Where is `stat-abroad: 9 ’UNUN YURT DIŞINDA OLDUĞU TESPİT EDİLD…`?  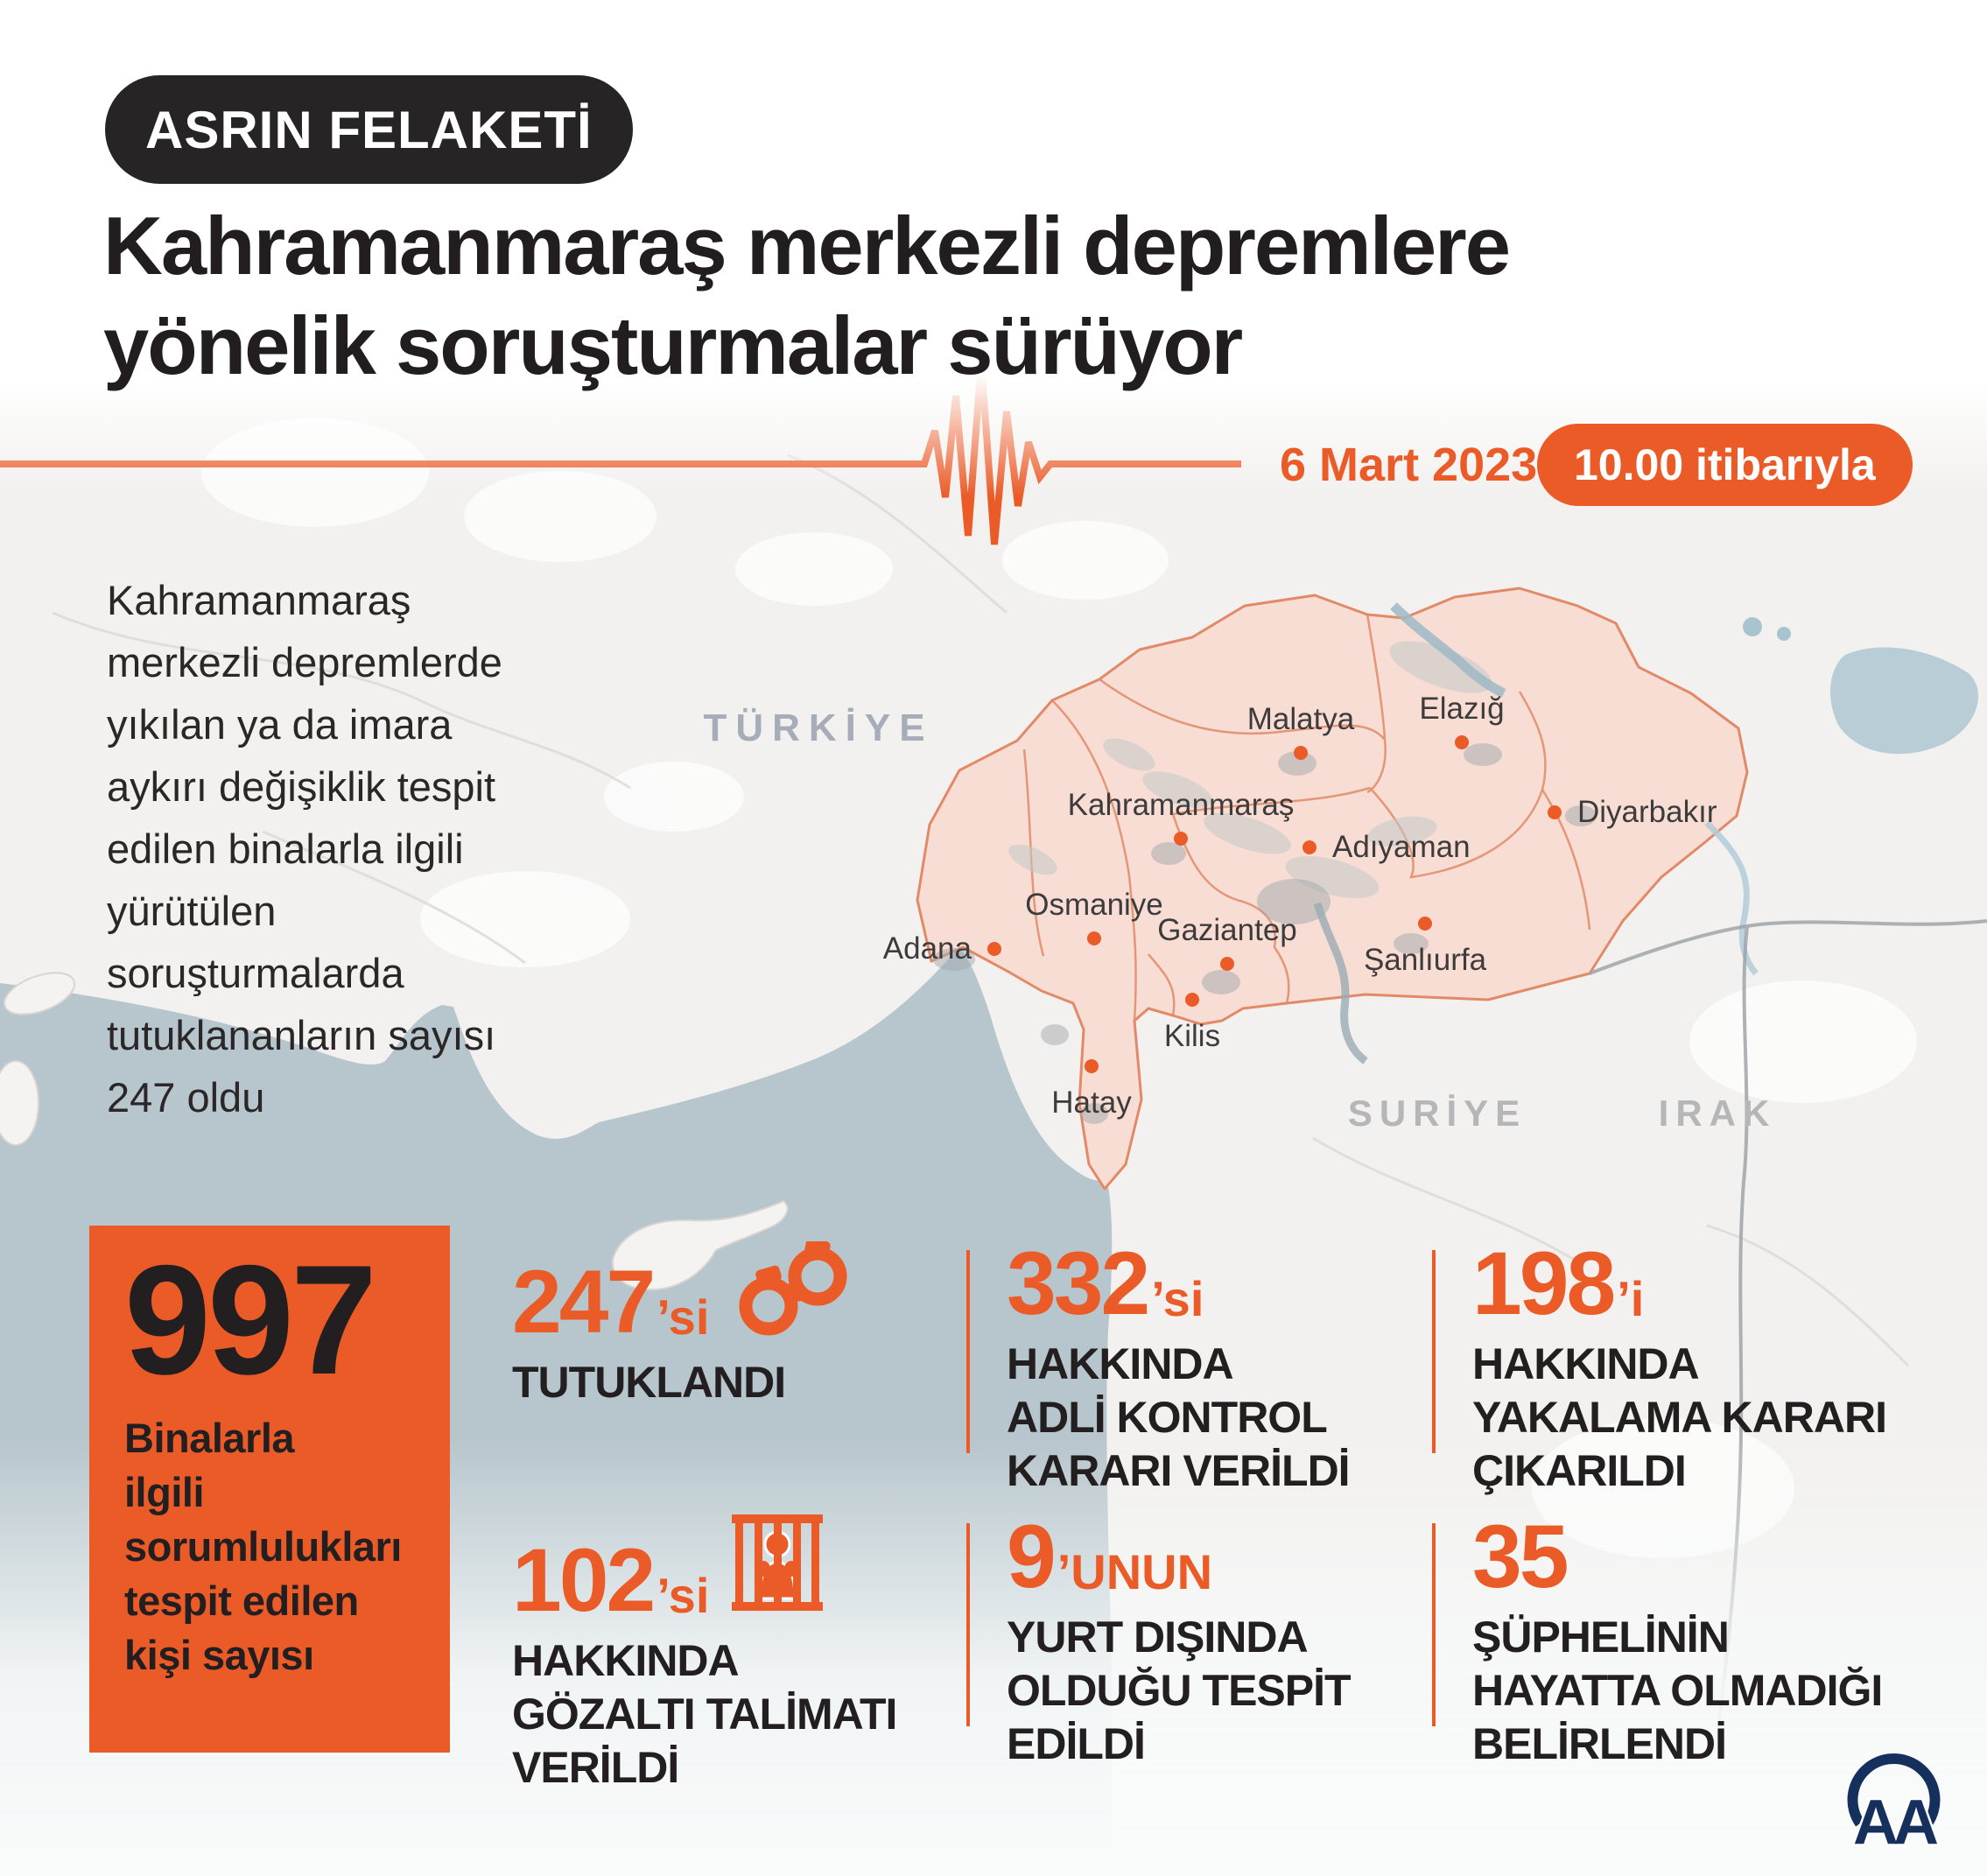
stat-abroad: 9 ’UNUN YURT DIŞINDA OLDUĞU TESPİT EDİLD… is located at coordinates (1234, 1639).